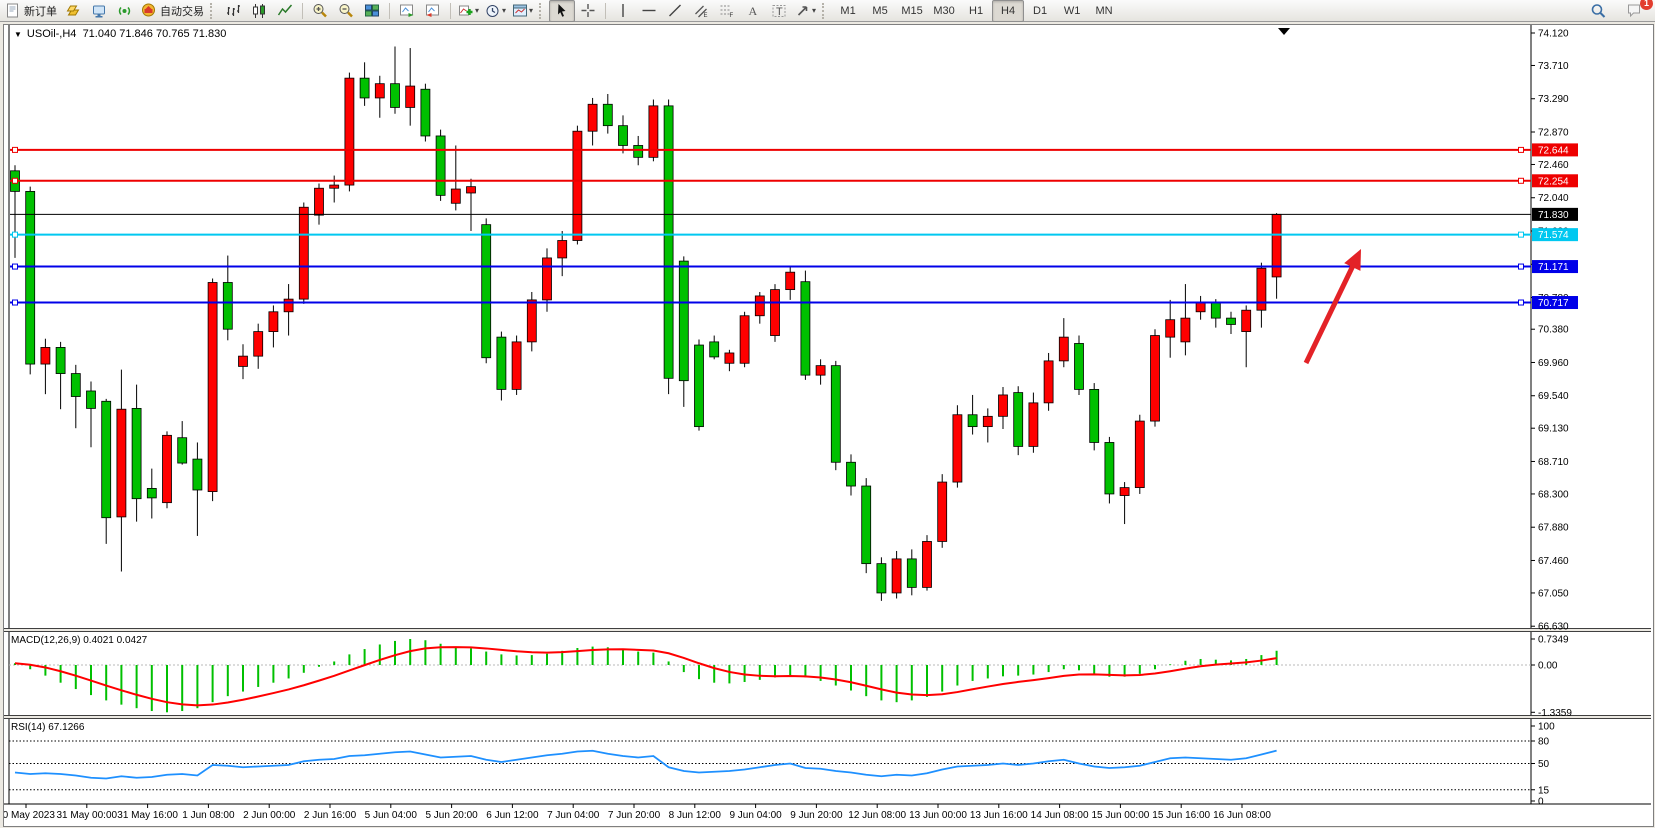 The height and width of the screenshot is (828, 1655). What do you see at coordinates (407, 11) in the screenshot?
I see `profile-next-button` at bounding box center [407, 11].